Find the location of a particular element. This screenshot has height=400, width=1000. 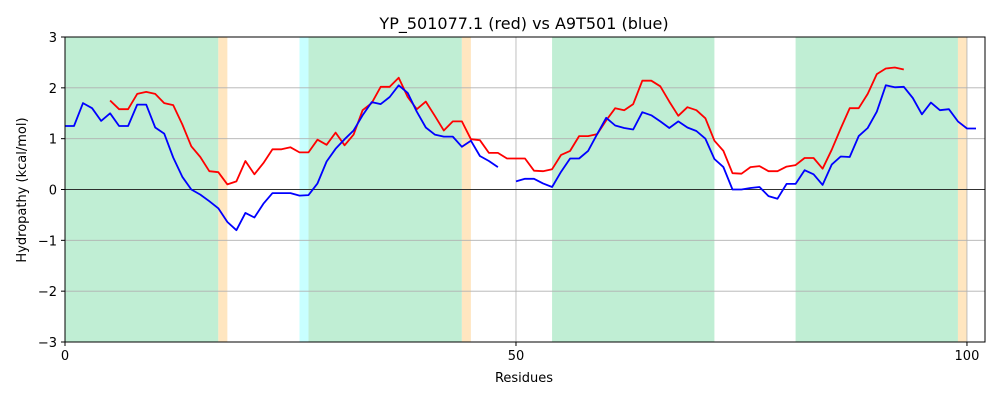

y-tick-label: −2 is located at coordinates (47, 292).